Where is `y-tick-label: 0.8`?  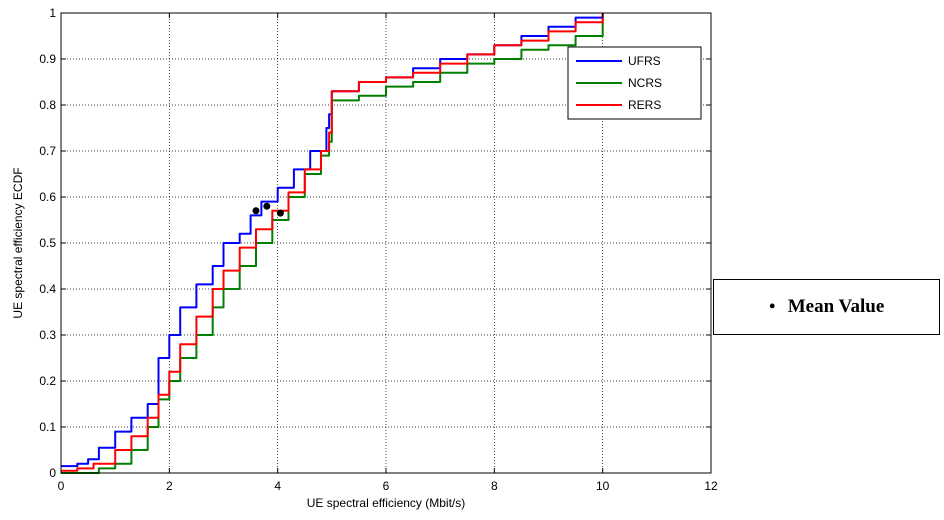 y-tick-label: 0.8 is located at coordinates (47, 105).